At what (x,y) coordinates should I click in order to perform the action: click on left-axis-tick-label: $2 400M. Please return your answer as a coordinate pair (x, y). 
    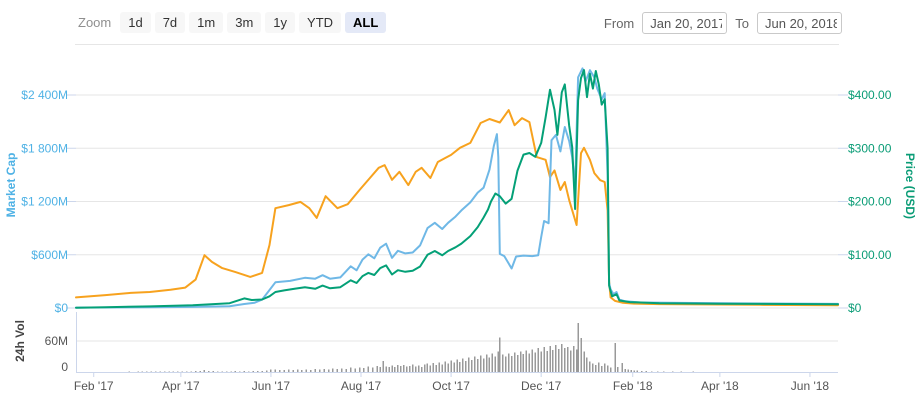
    Looking at the image, I should click on (44, 95).